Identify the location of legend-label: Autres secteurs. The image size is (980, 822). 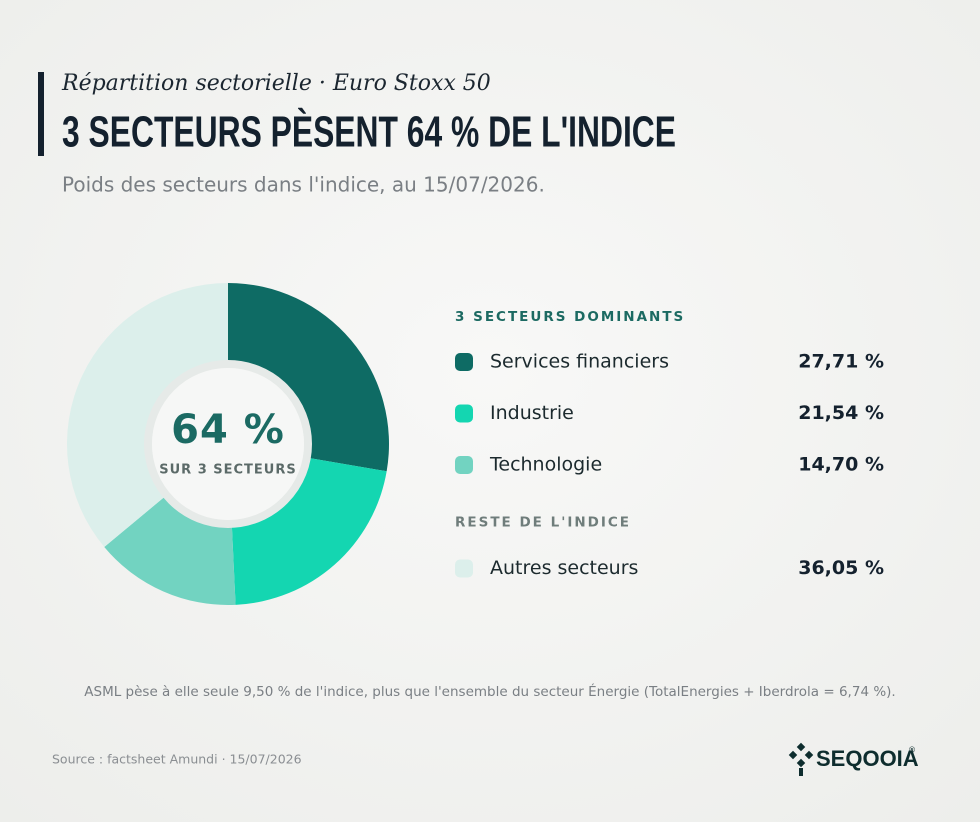
(564, 568).